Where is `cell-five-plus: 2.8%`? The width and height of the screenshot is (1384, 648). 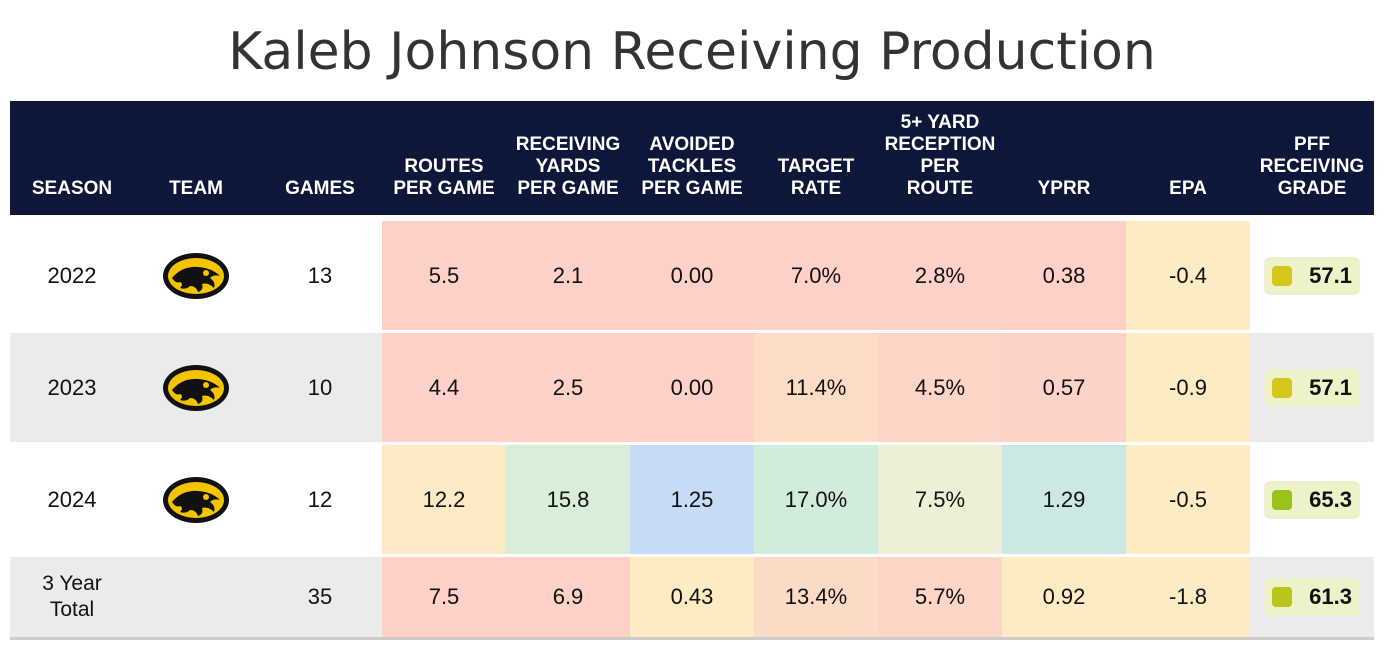 cell-five-plus: 2.8% is located at coordinates (940, 275).